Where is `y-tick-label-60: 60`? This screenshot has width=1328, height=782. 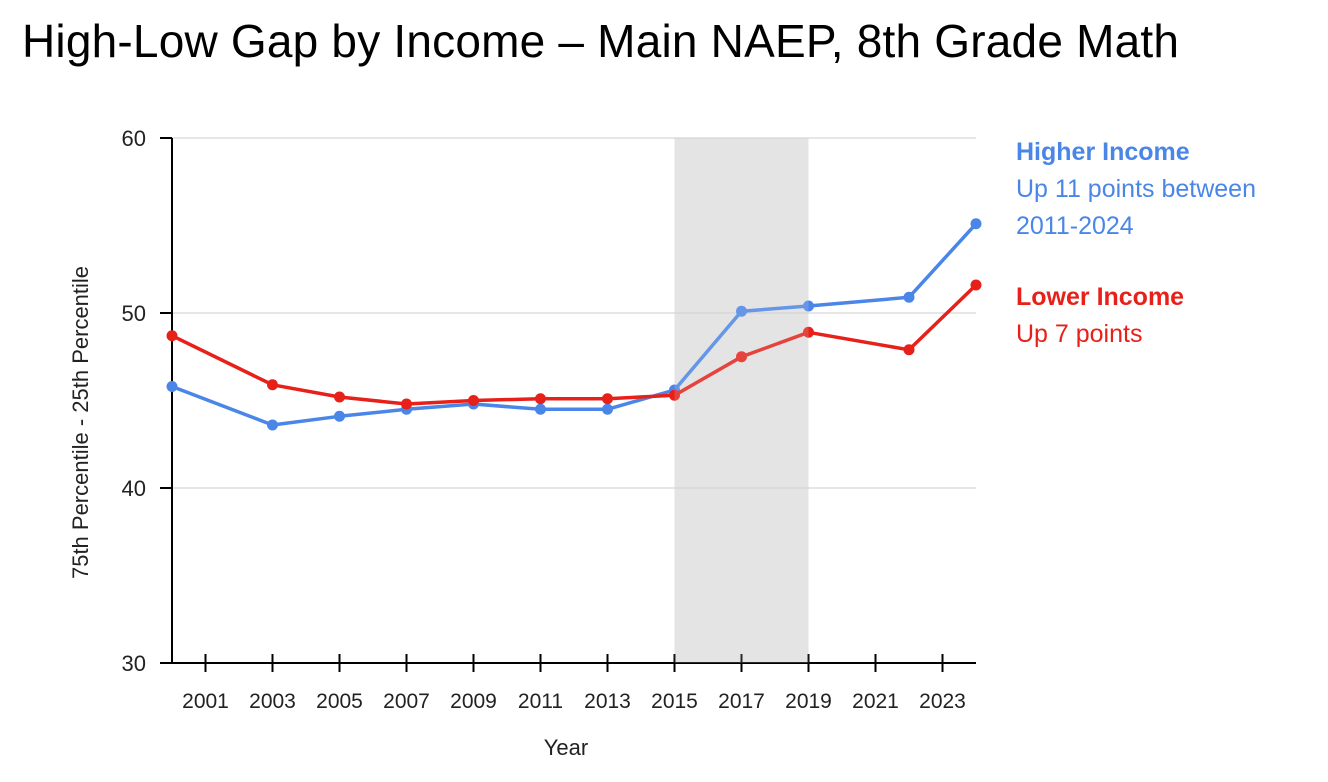
y-tick-label-60: 60 is located at coordinates (134, 138).